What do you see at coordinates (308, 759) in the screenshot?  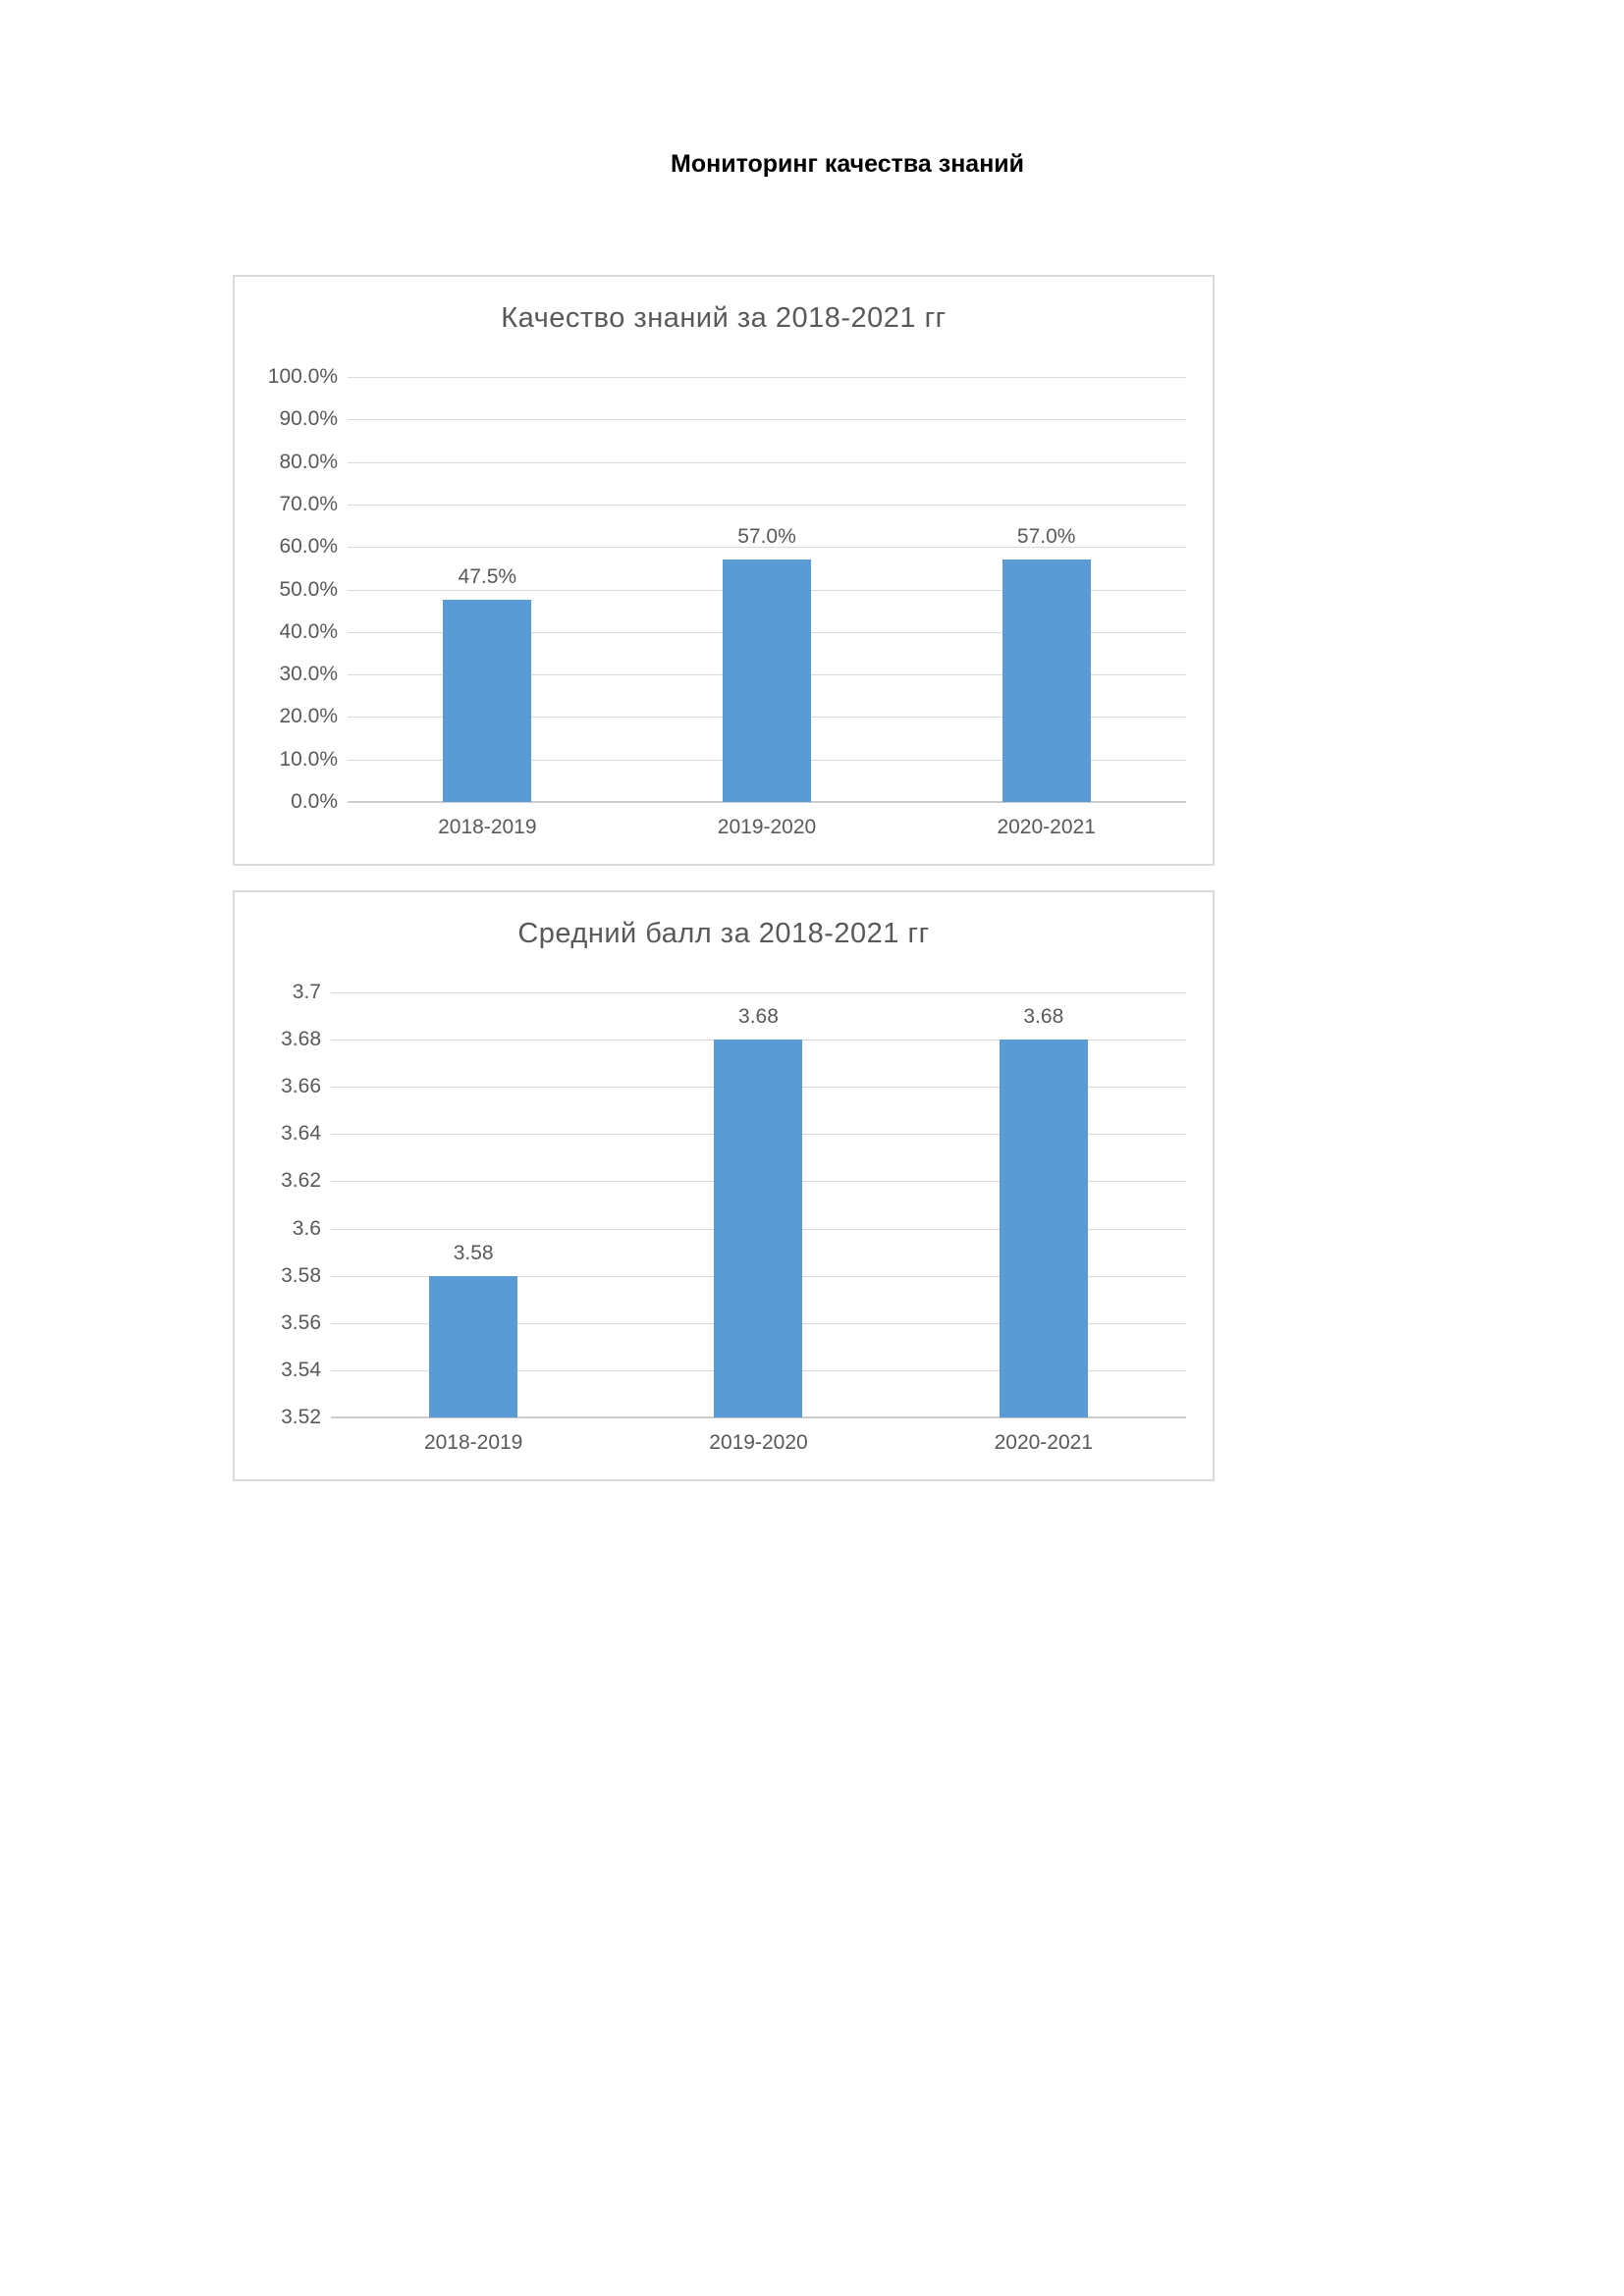 I see `y-tick-label: 10.0%` at bounding box center [308, 759].